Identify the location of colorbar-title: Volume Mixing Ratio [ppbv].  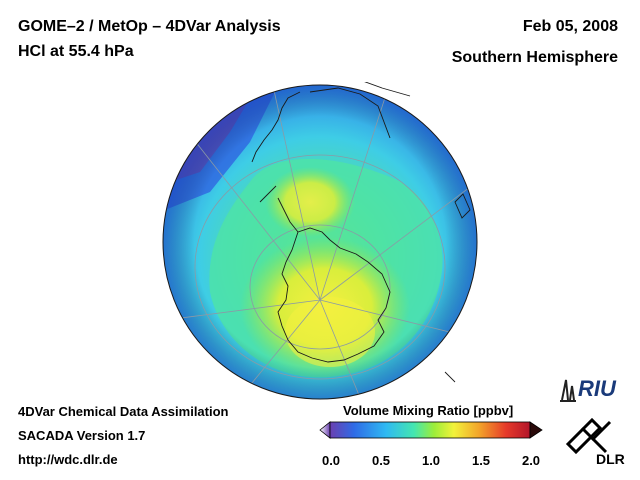
(428, 410).